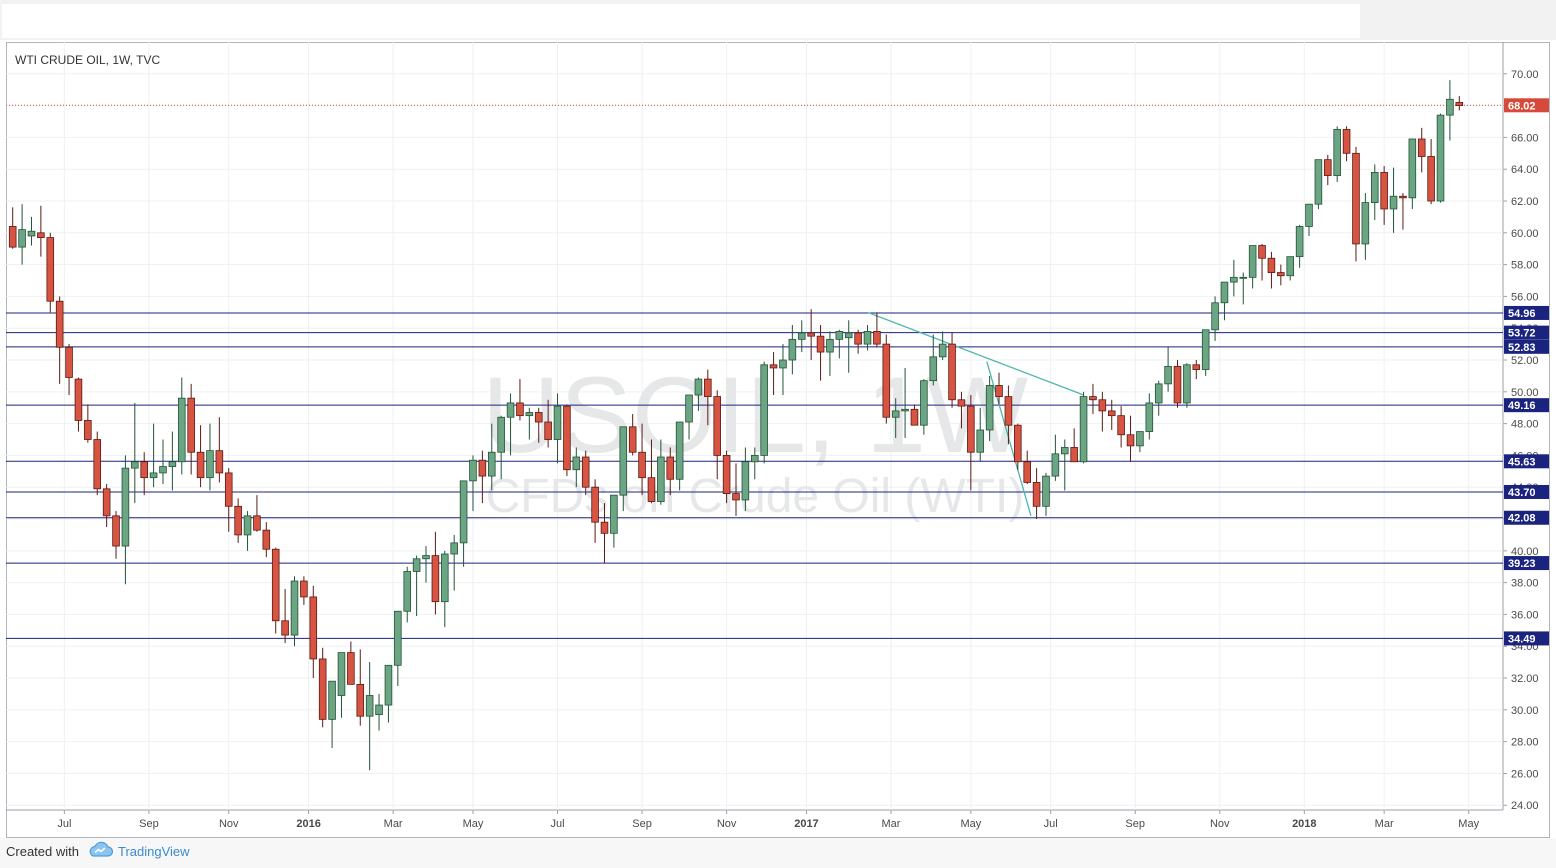  What do you see at coordinates (1525, 552) in the screenshot?
I see `price-tick-label: 40.00` at bounding box center [1525, 552].